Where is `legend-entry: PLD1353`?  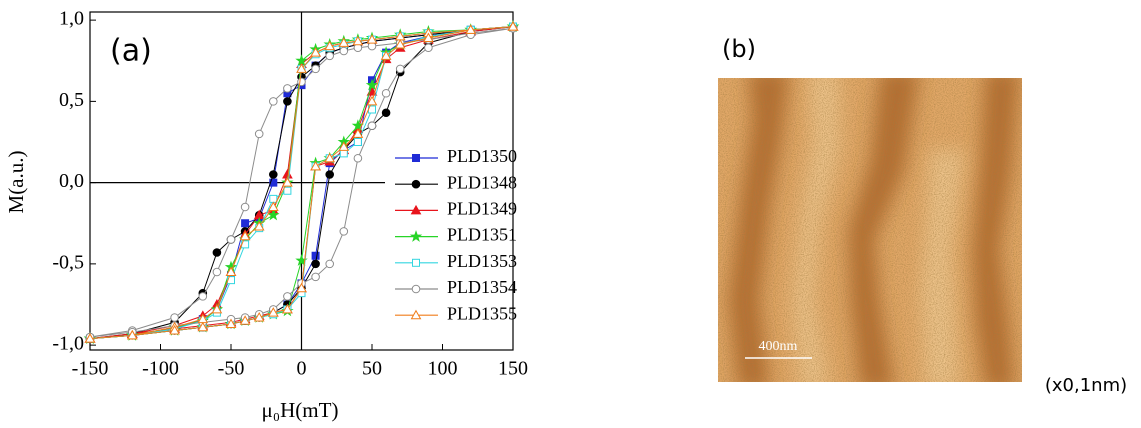 legend-entry: PLD1353 is located at coordinates (456, 261).